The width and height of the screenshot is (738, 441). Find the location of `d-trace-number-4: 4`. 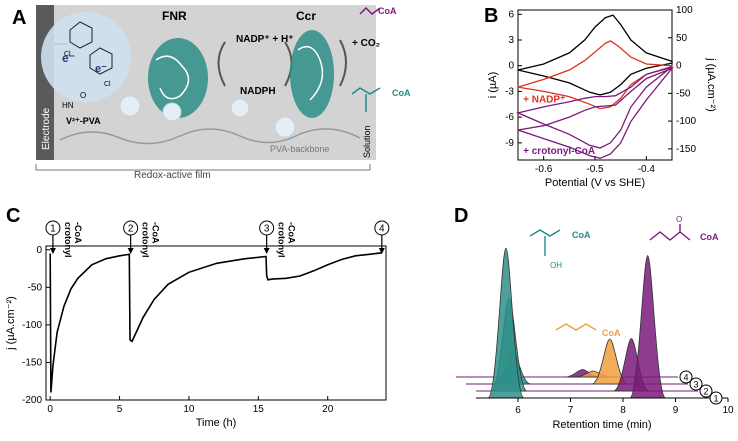

d-trace-number-4: 4 is located at coordinates (685, 378).